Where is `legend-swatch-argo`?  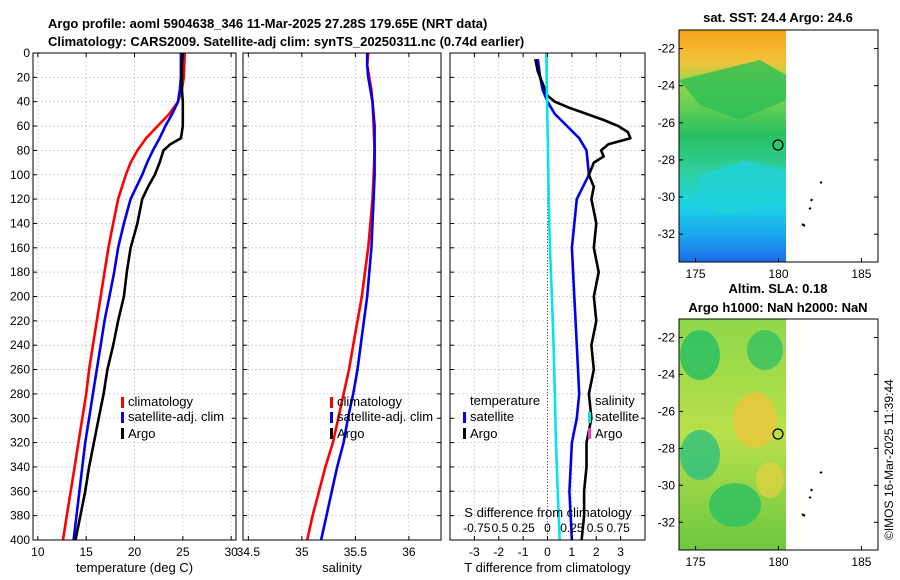
legend-swatch-argo is located at coordinates (331, 433).